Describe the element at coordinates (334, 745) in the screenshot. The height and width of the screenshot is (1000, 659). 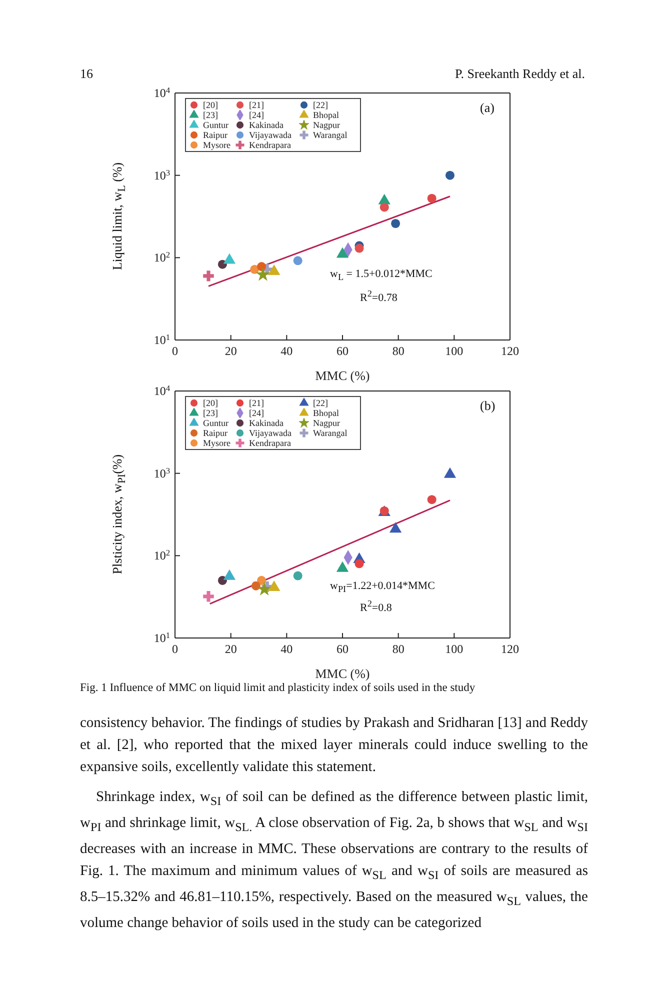
I see `text: consistency behavior. The findings of studies by Prakash and Sridharan [13] and Reddy et al. [2], who reported that the mixed layer minerals could induce swelling to the expansive soils, excellently validate this statement.` at that location.